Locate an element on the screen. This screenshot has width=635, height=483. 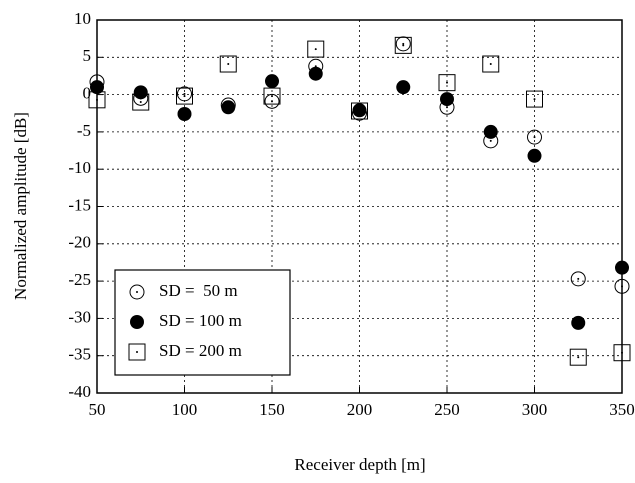
y-tick-label: -40 is located at coordinates (79, 391).